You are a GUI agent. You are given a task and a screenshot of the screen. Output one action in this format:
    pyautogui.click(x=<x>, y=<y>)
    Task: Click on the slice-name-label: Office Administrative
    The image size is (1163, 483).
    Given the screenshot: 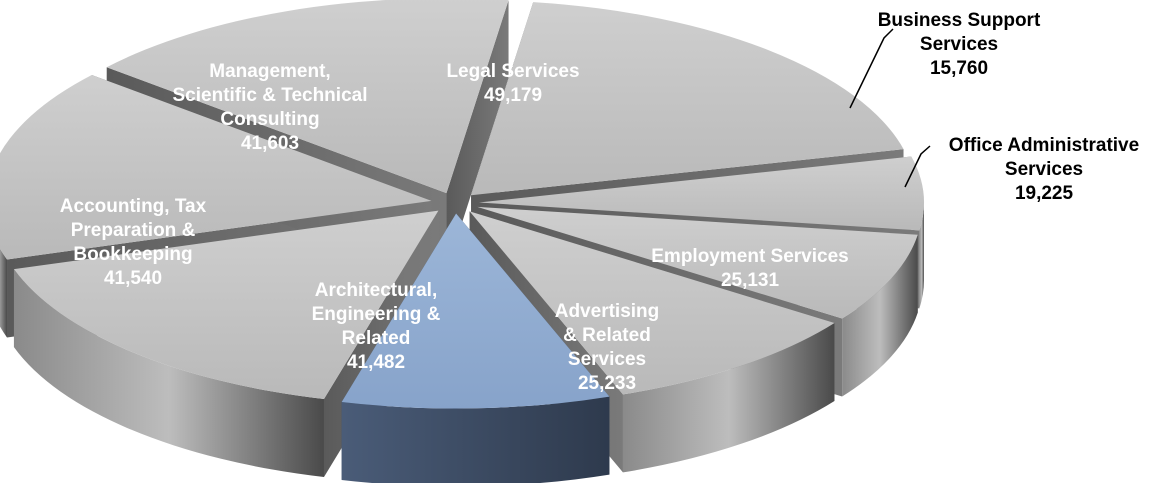 What is the action you would take?
    pyautogui.click(x=1044, y=145)
    